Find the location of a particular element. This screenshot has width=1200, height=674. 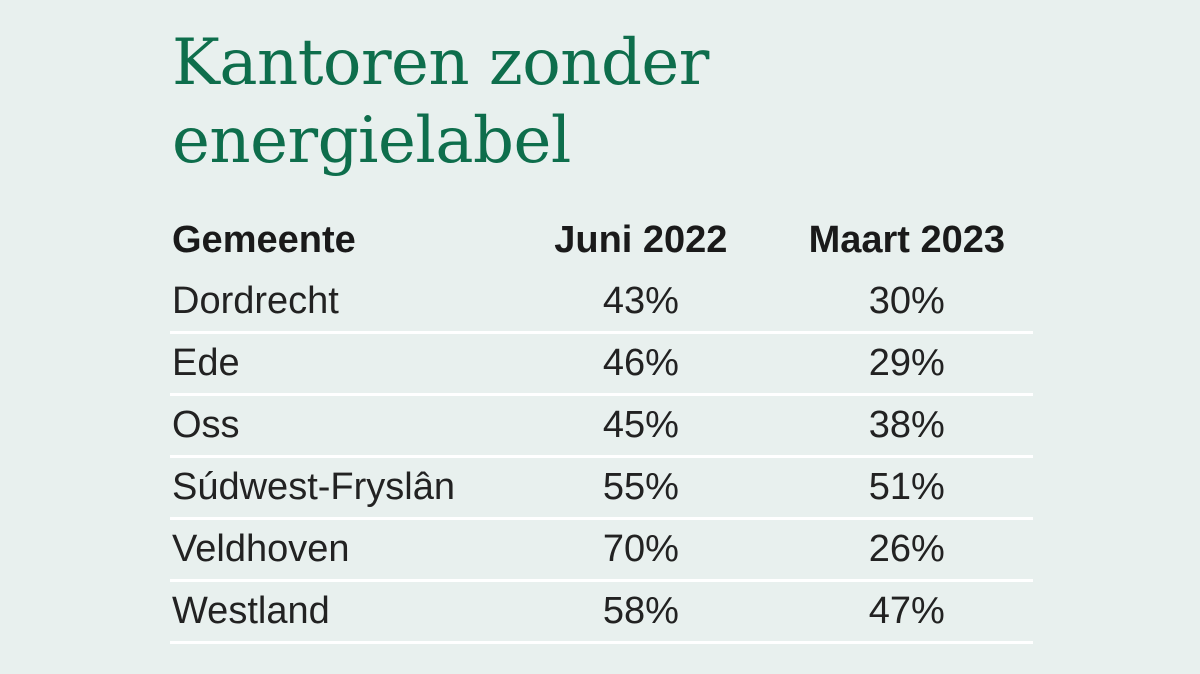

table-row: Oss 45% 38% is located at coordinates (601, 427).